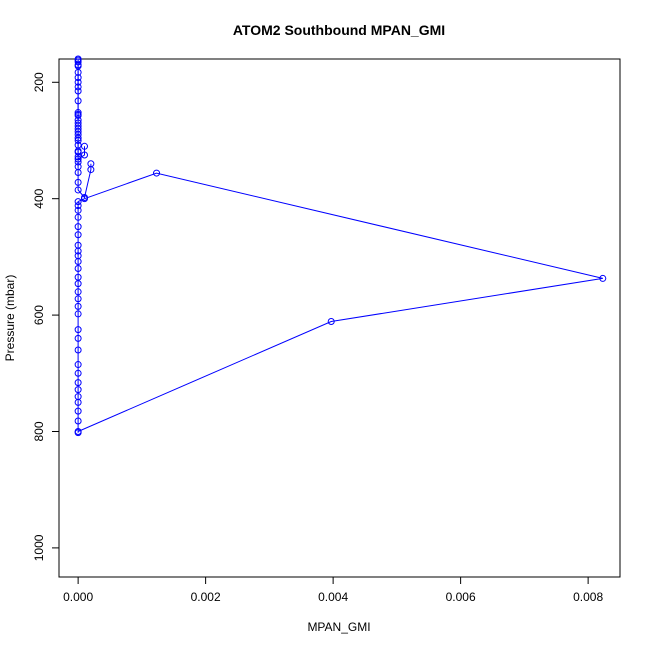 This screenshot has width=650, height=650. What do you see at coordinates (338, 627) in the screenshot?
I see `x-axis-label: MPAN_GMI` at bounding box center [338, 627].